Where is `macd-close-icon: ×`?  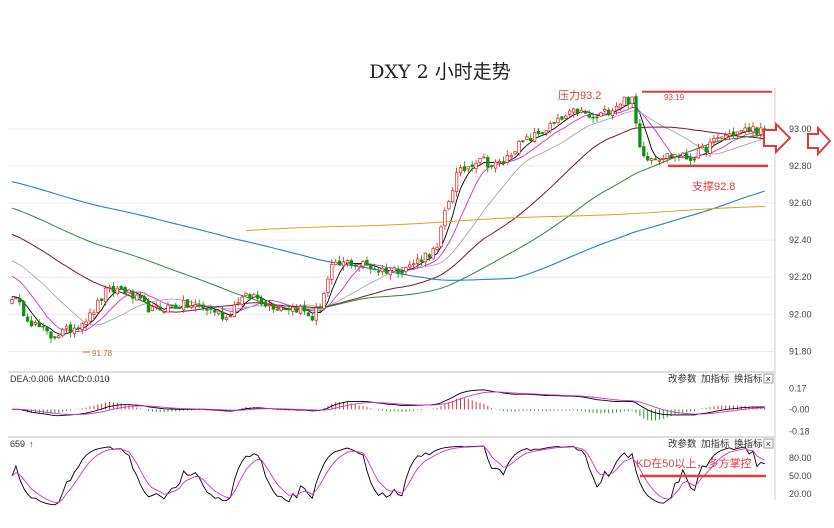
macd-close-icon: × is located at coordinates (769, 379).